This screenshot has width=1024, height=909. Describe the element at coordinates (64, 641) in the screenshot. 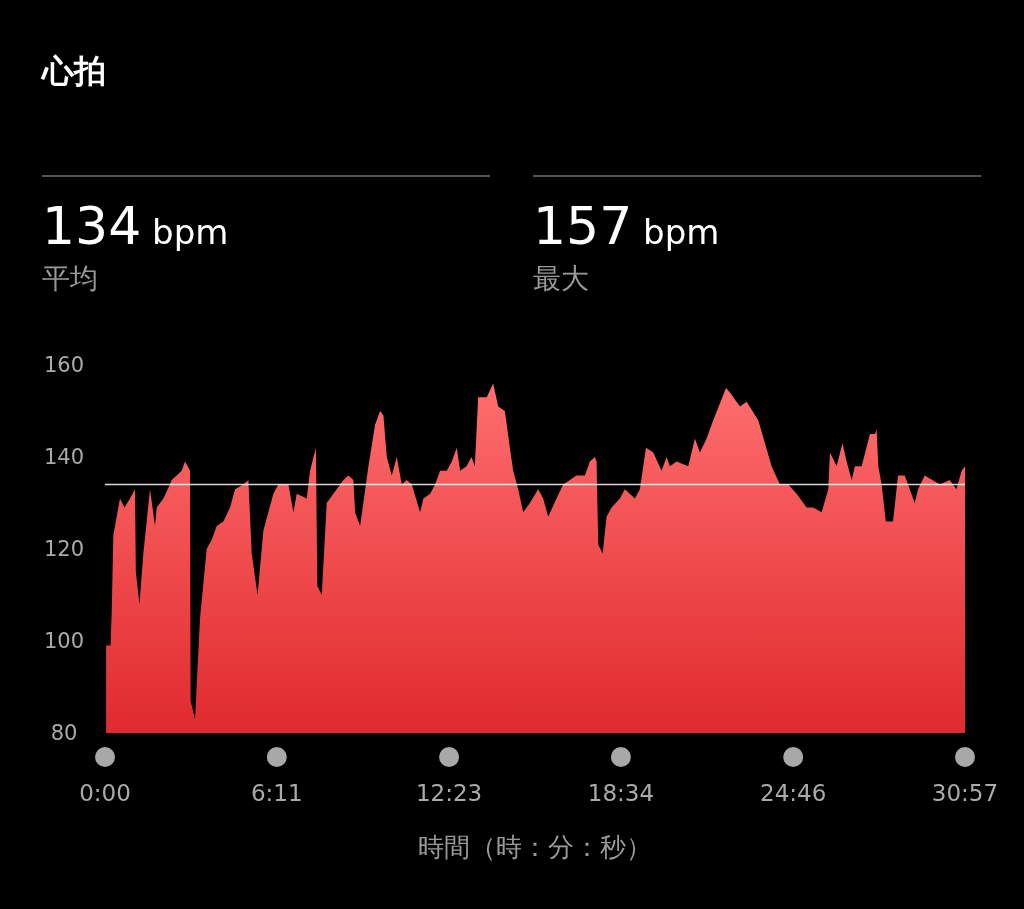

I see `y-tick-label: 100` at that location.